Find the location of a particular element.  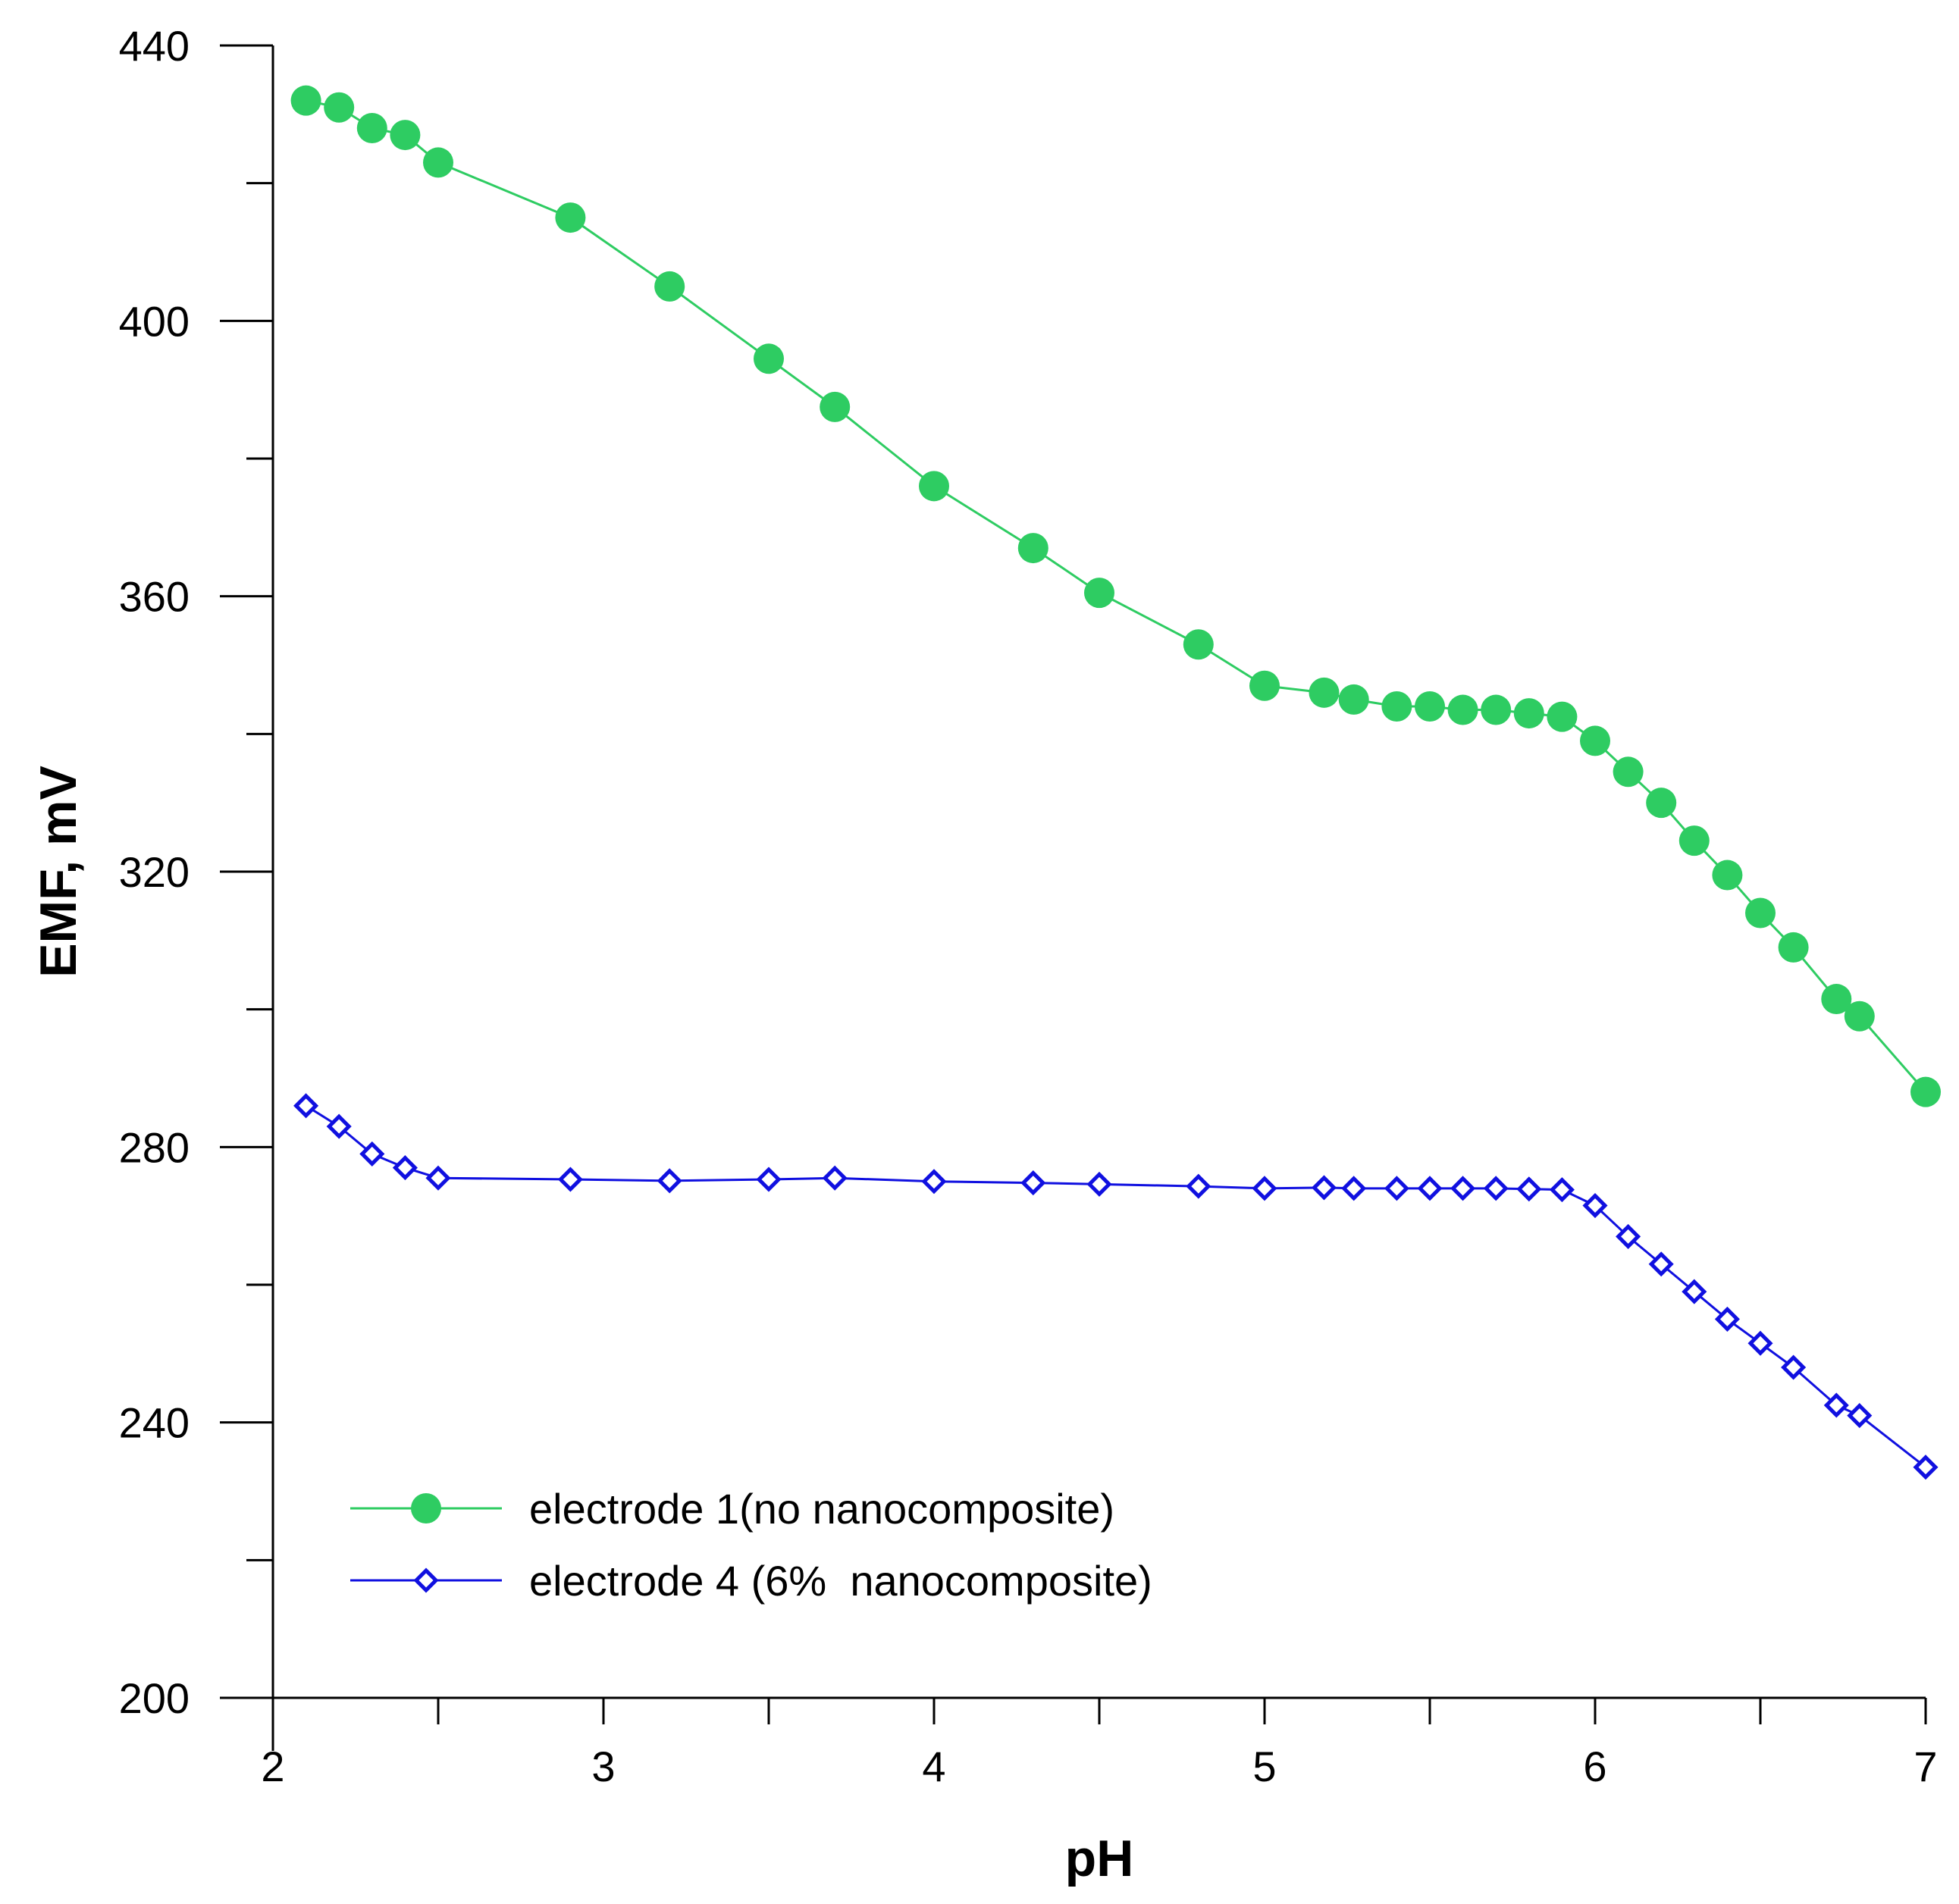

x-tick-label: 6 is located at coordinates (1594, 1767).